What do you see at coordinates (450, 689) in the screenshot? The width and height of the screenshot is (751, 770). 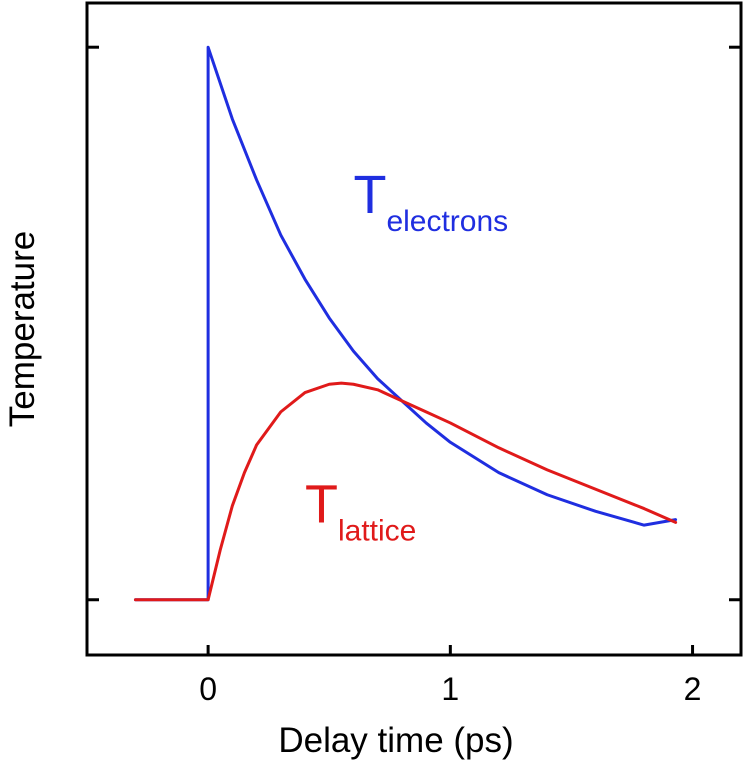 I see `x-tick-label: 1` at bounding box center [450, 689].